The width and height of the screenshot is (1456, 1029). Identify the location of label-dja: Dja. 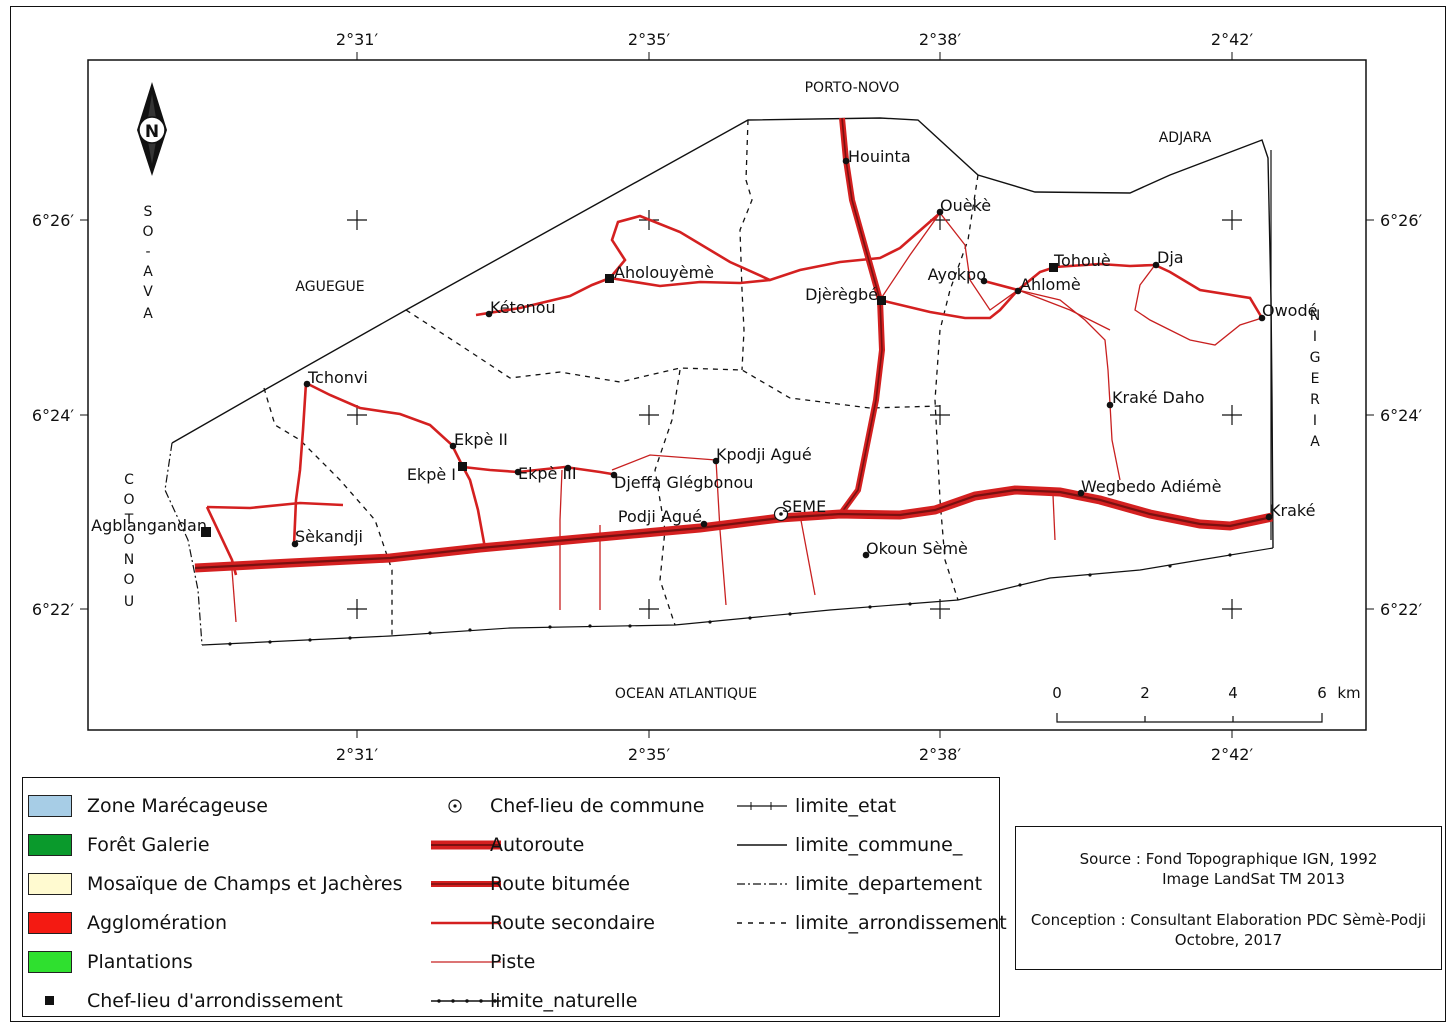
(1170, 257).